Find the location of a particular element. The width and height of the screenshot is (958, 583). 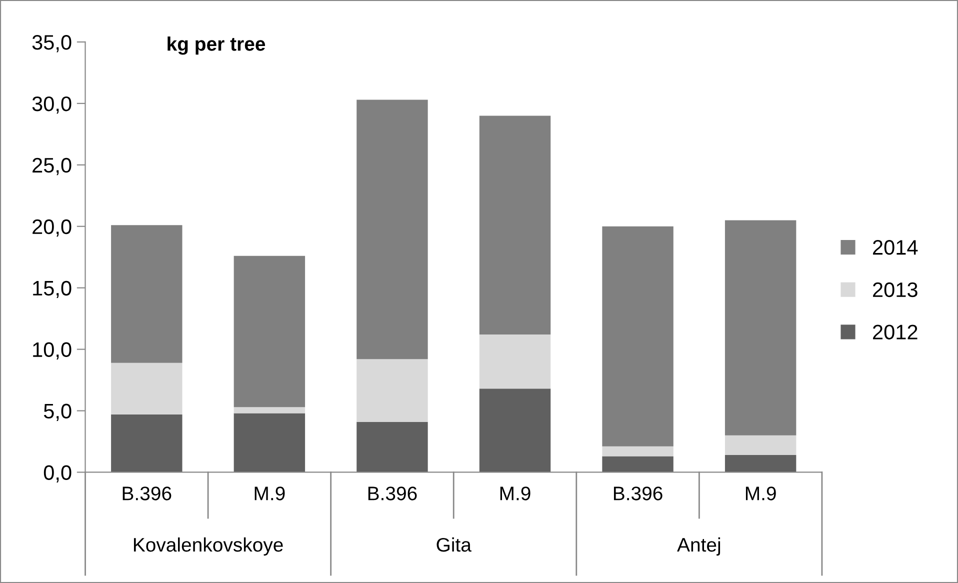

y-tick-label: 0,0 is located at coordinates (58, 473).